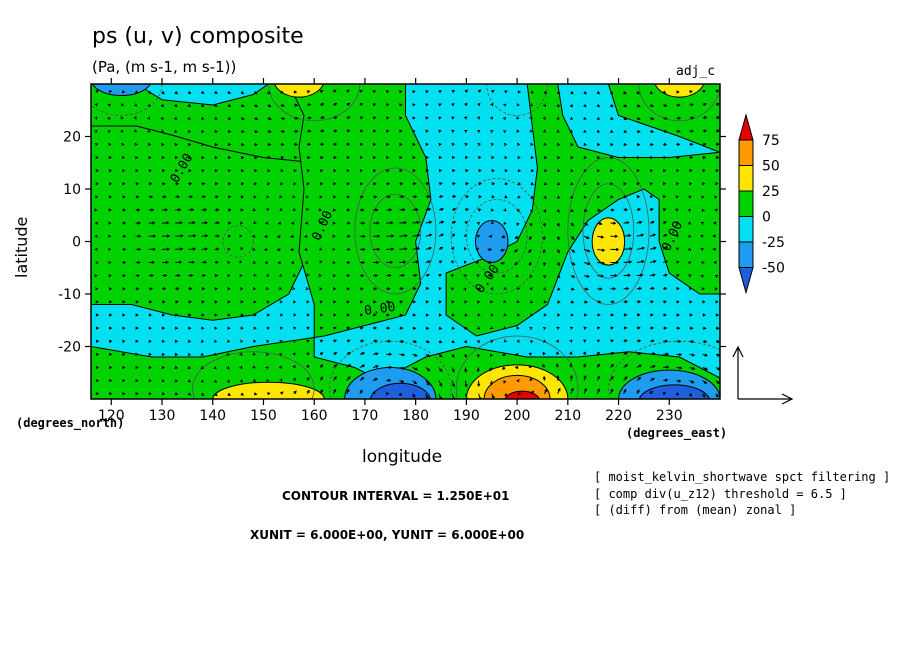 This screenshot has height=654, width=904. What do you see at coordinates (627, 262) in the screenshot?
I see `wind-arrow` at bounding box center [627, 262].